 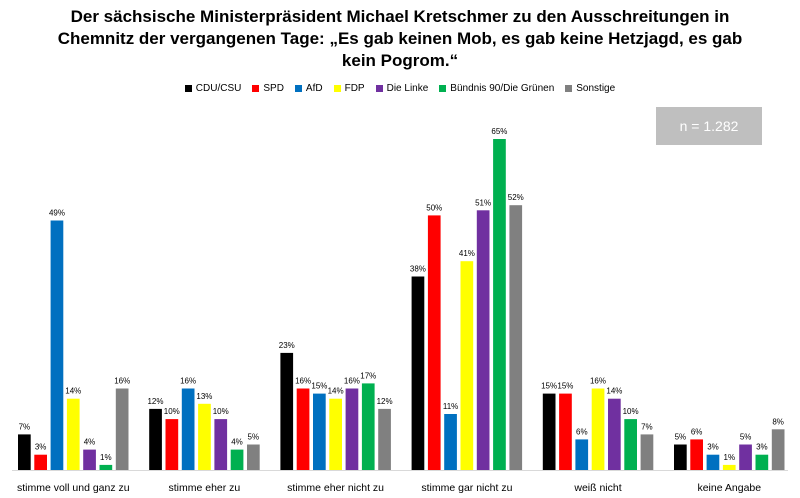 What do you see at coordinates (335, 434) in the screenshot?
I see `bar-fdp-stimme-eher-nicht-zu` at bounding box center [335, 434].